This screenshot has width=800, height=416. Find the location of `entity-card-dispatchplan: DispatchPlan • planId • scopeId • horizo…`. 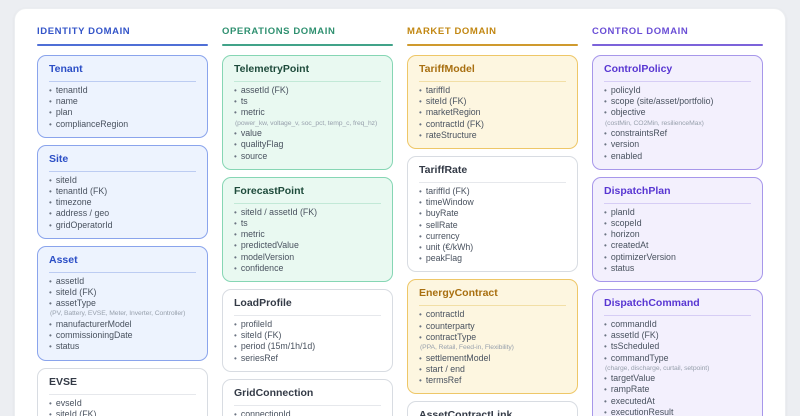

entity-card-dispatchplan: DispatchPlan • planId • scopeId • horizo… is located at coordinates (677, 229).